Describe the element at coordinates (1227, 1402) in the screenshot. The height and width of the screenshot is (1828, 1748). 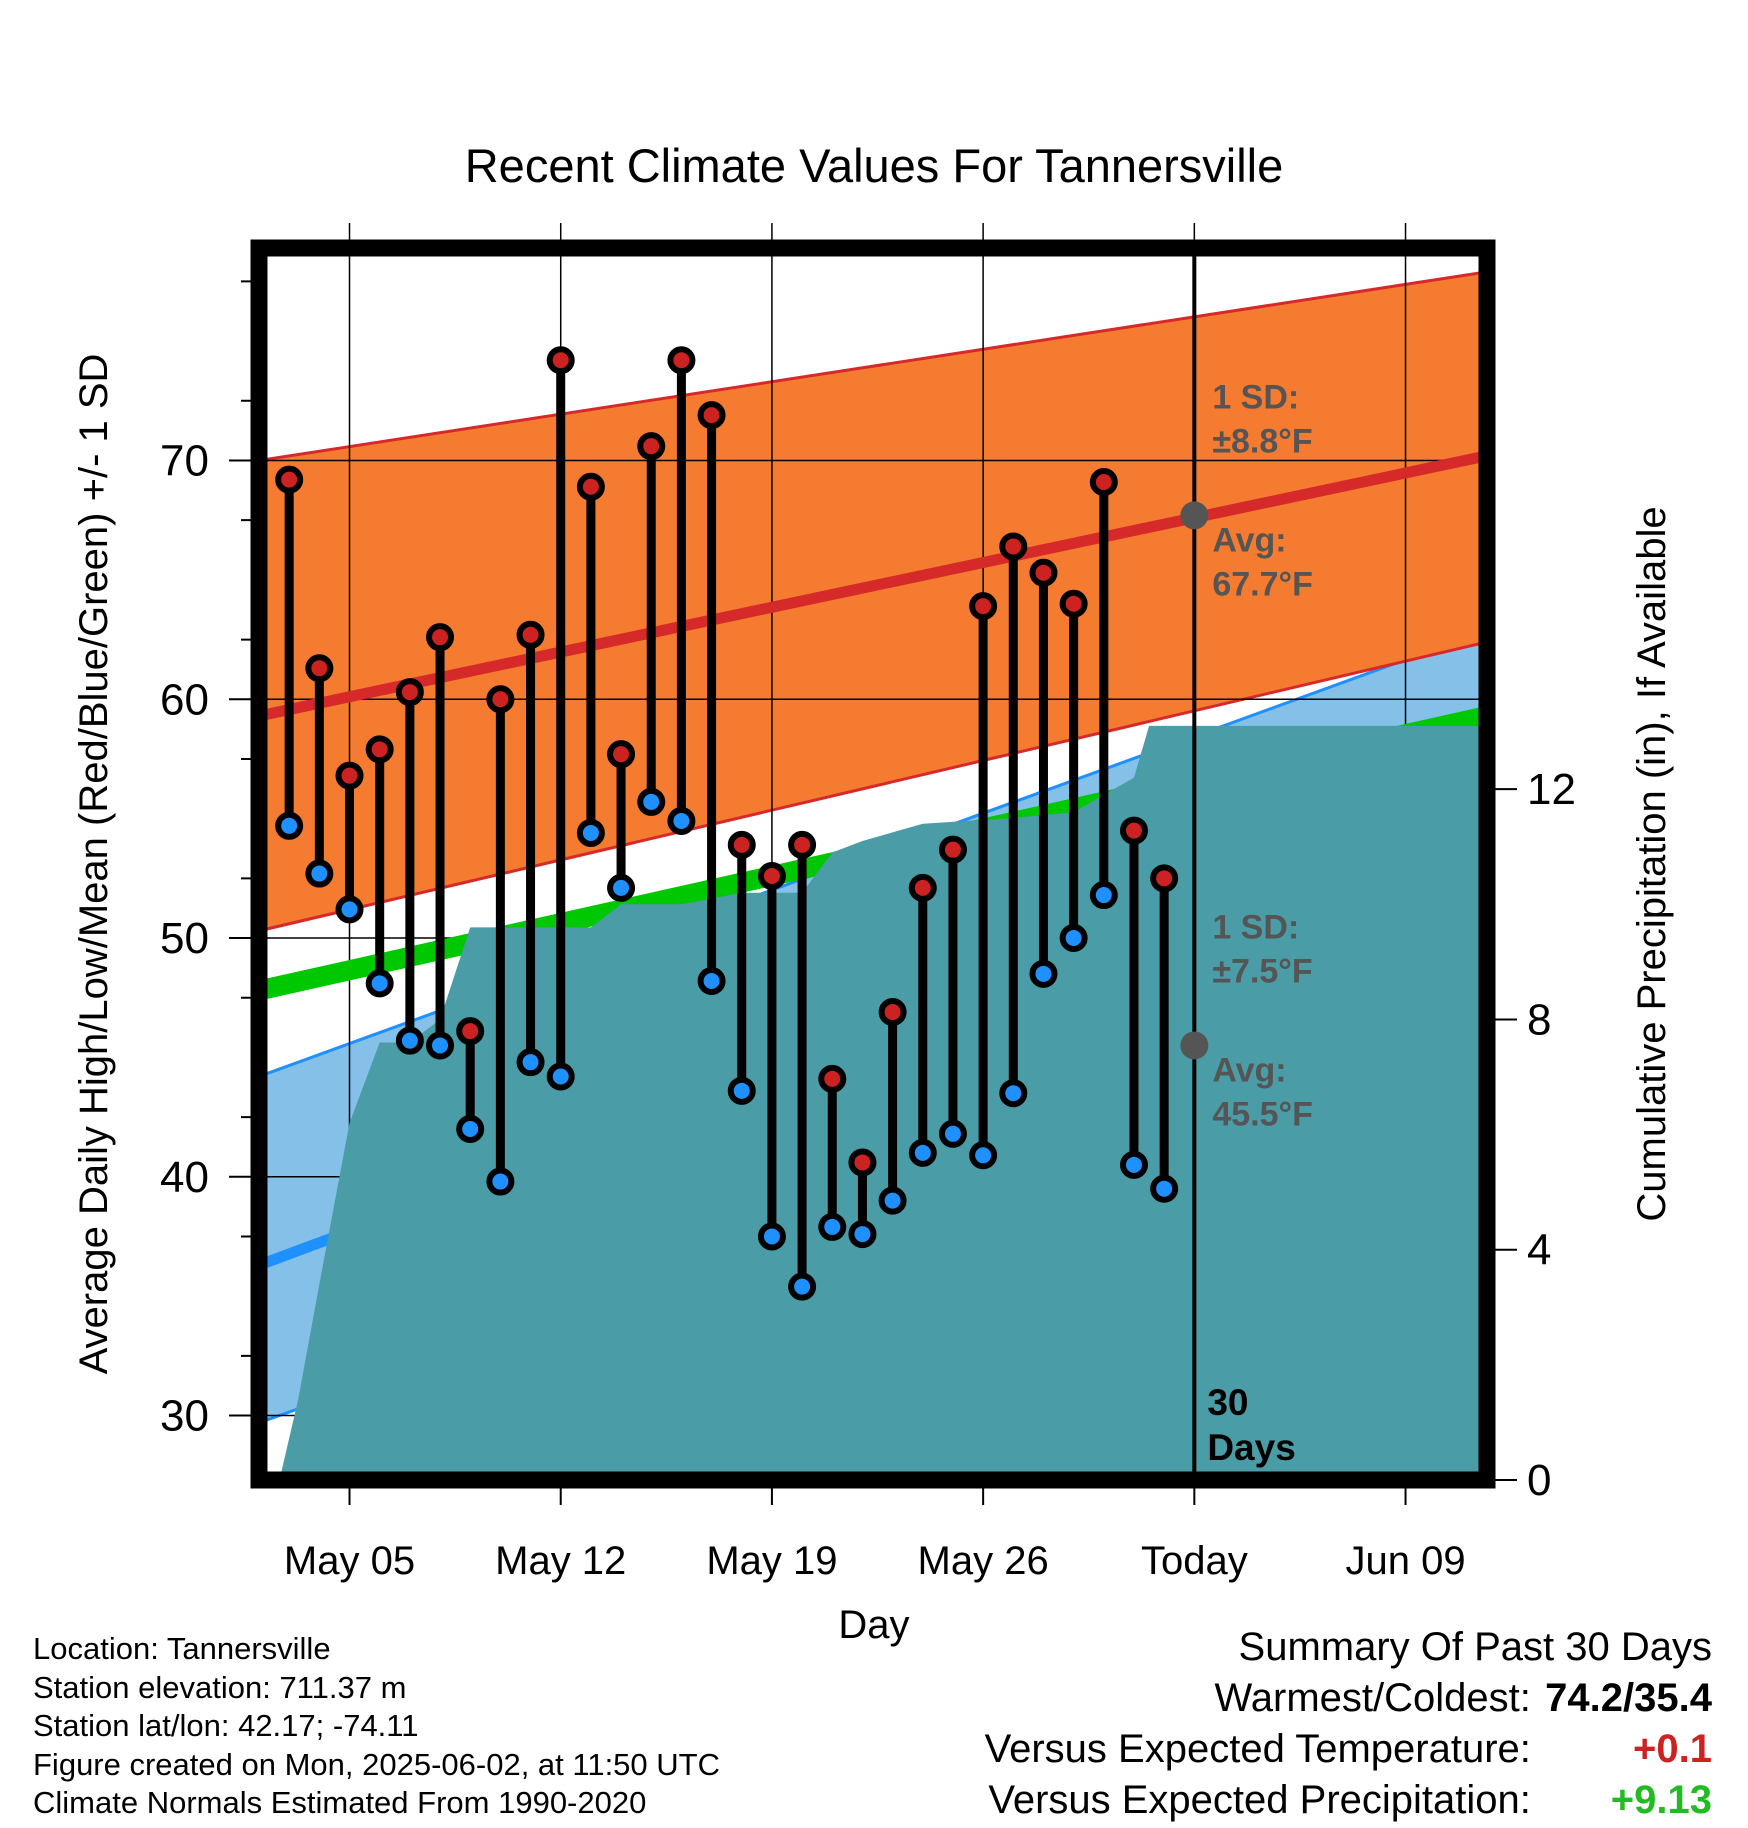
I see `days-marker-text: 30` at that location.